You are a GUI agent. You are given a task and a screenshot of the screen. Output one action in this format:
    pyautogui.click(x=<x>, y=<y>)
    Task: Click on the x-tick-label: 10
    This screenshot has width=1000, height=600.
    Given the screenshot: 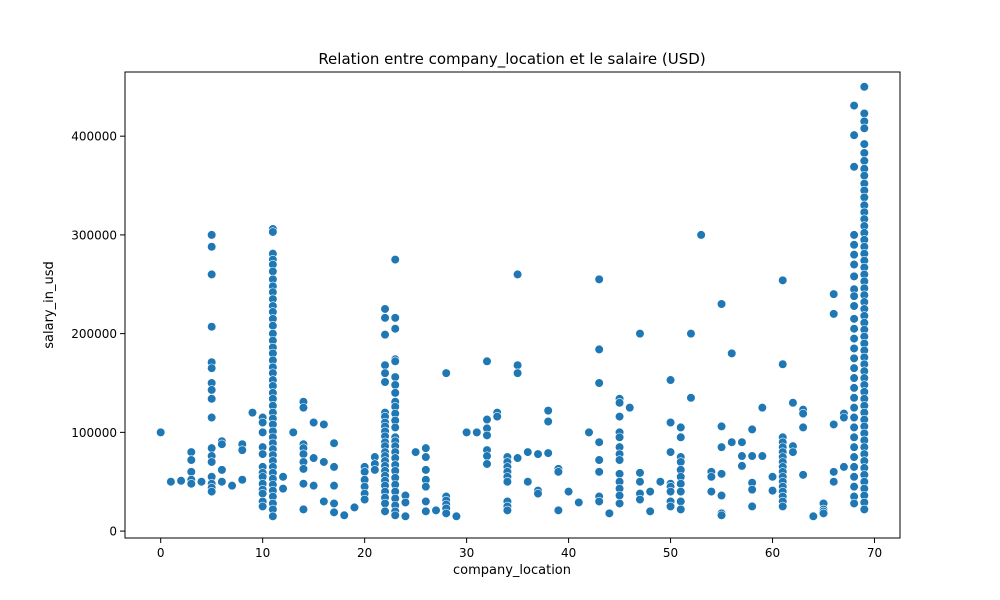 What is the action you would take?
    pyautogui.click(x=262, y=553)
    